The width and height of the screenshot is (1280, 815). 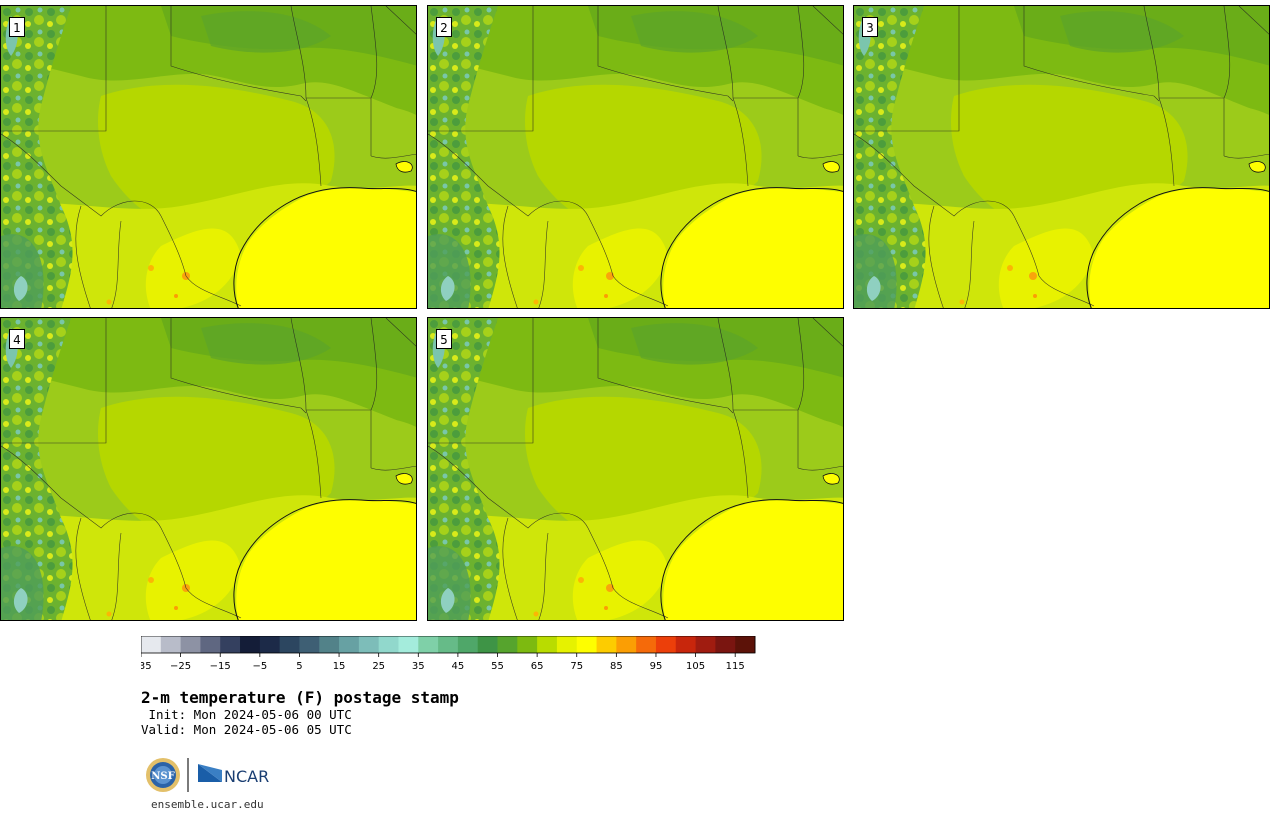 What do you see at coordinates (339, 666) in the screenshot?
I see `colorbar-tick-label: 15` at bounding box center [339, 666].